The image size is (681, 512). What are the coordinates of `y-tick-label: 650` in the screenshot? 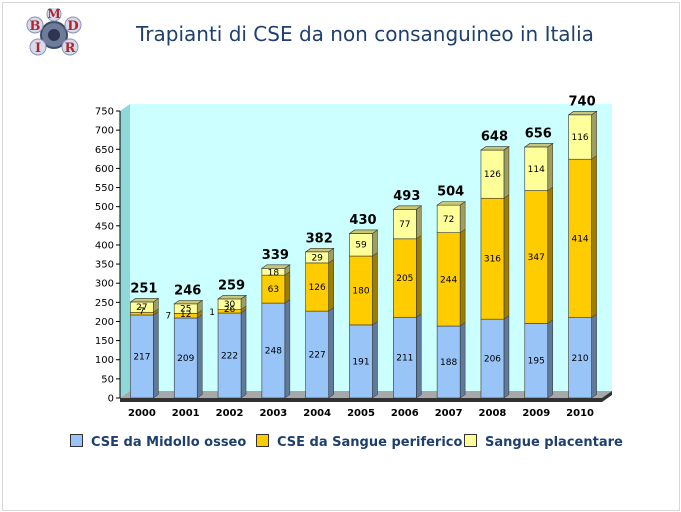 It's located at (104, 150).